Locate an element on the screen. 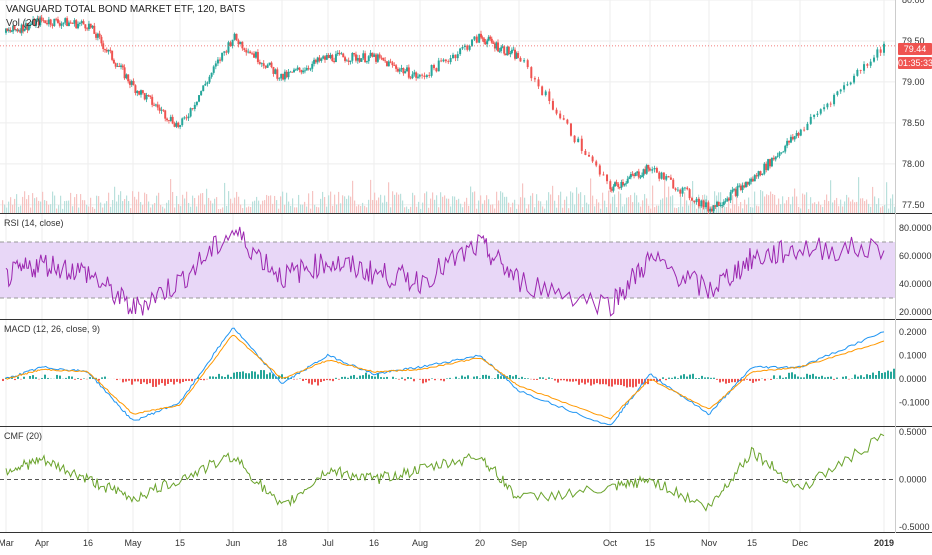 This screenshot has height=555, width=932. y-tick-label-price: 77.50 is located at coordinates (913, 205).